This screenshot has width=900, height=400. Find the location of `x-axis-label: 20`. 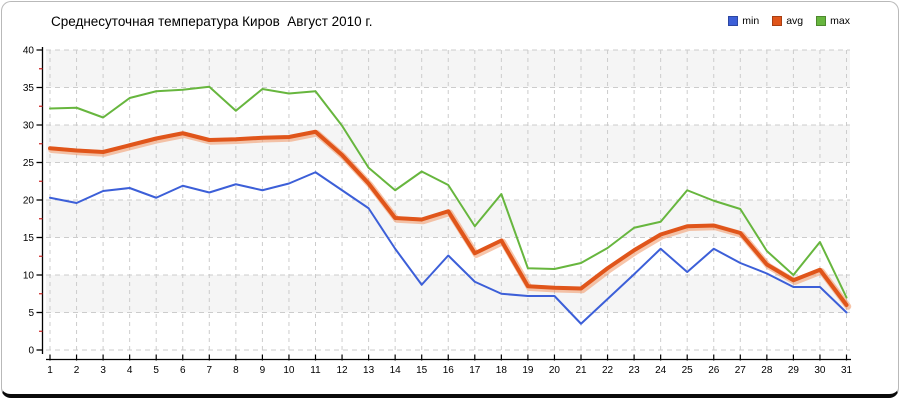

x-axis-label: 20 is located at coordinates (555, 370).